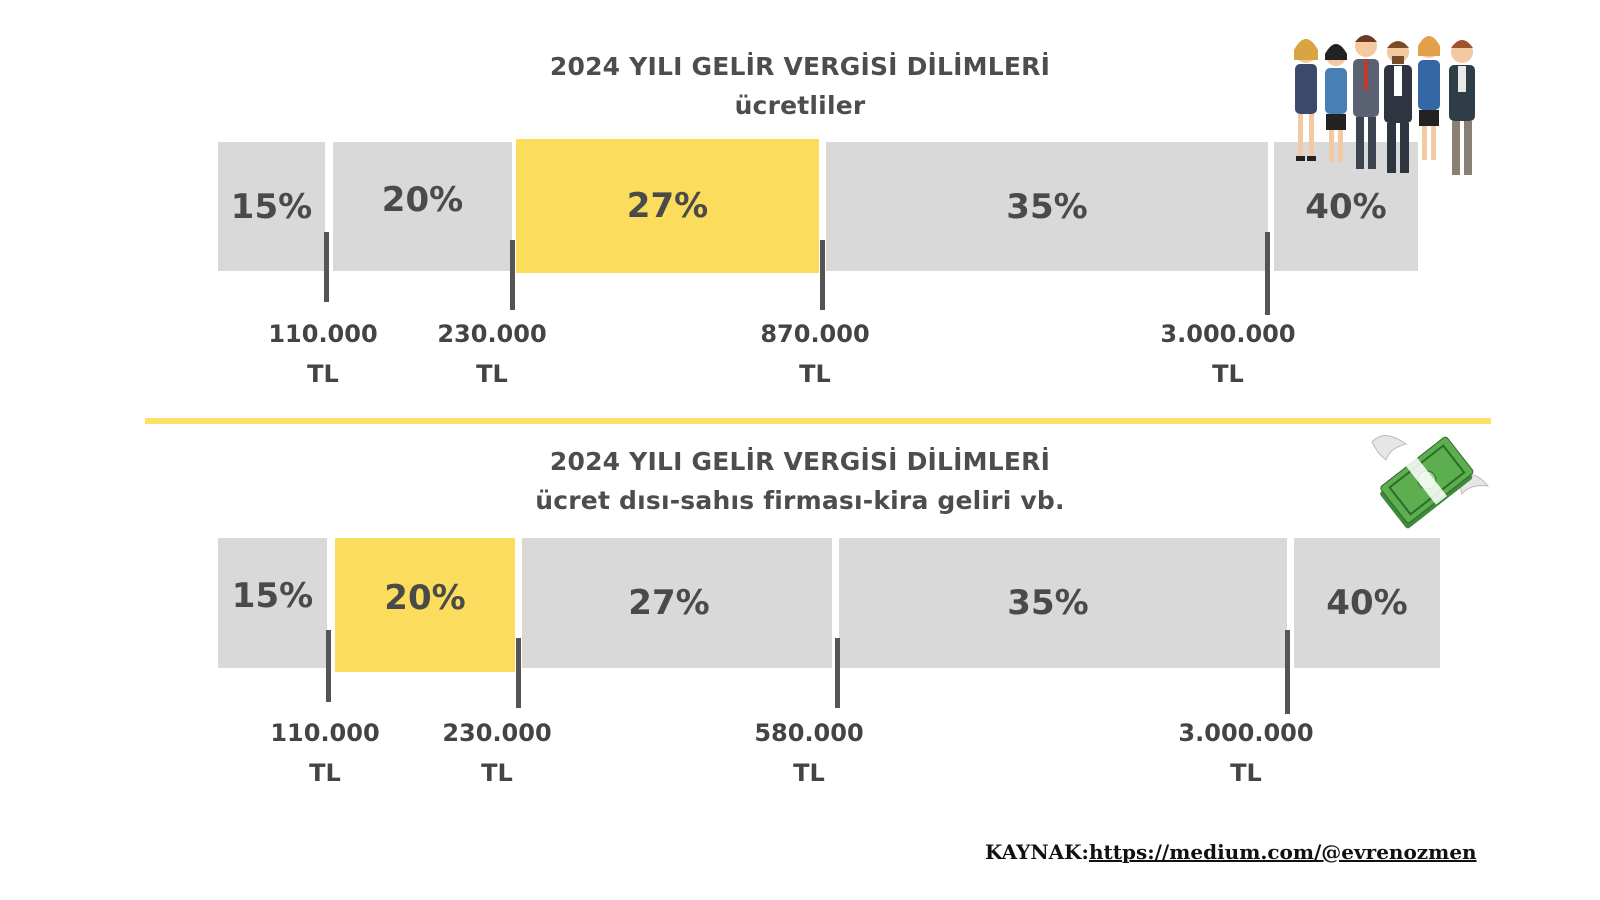 The width and height of the screenshot is (1600, 900). I want to click on section-2-title: 2024 YILI GELİR VERGİSİ DİLİMLERİ, so click(800, 461).